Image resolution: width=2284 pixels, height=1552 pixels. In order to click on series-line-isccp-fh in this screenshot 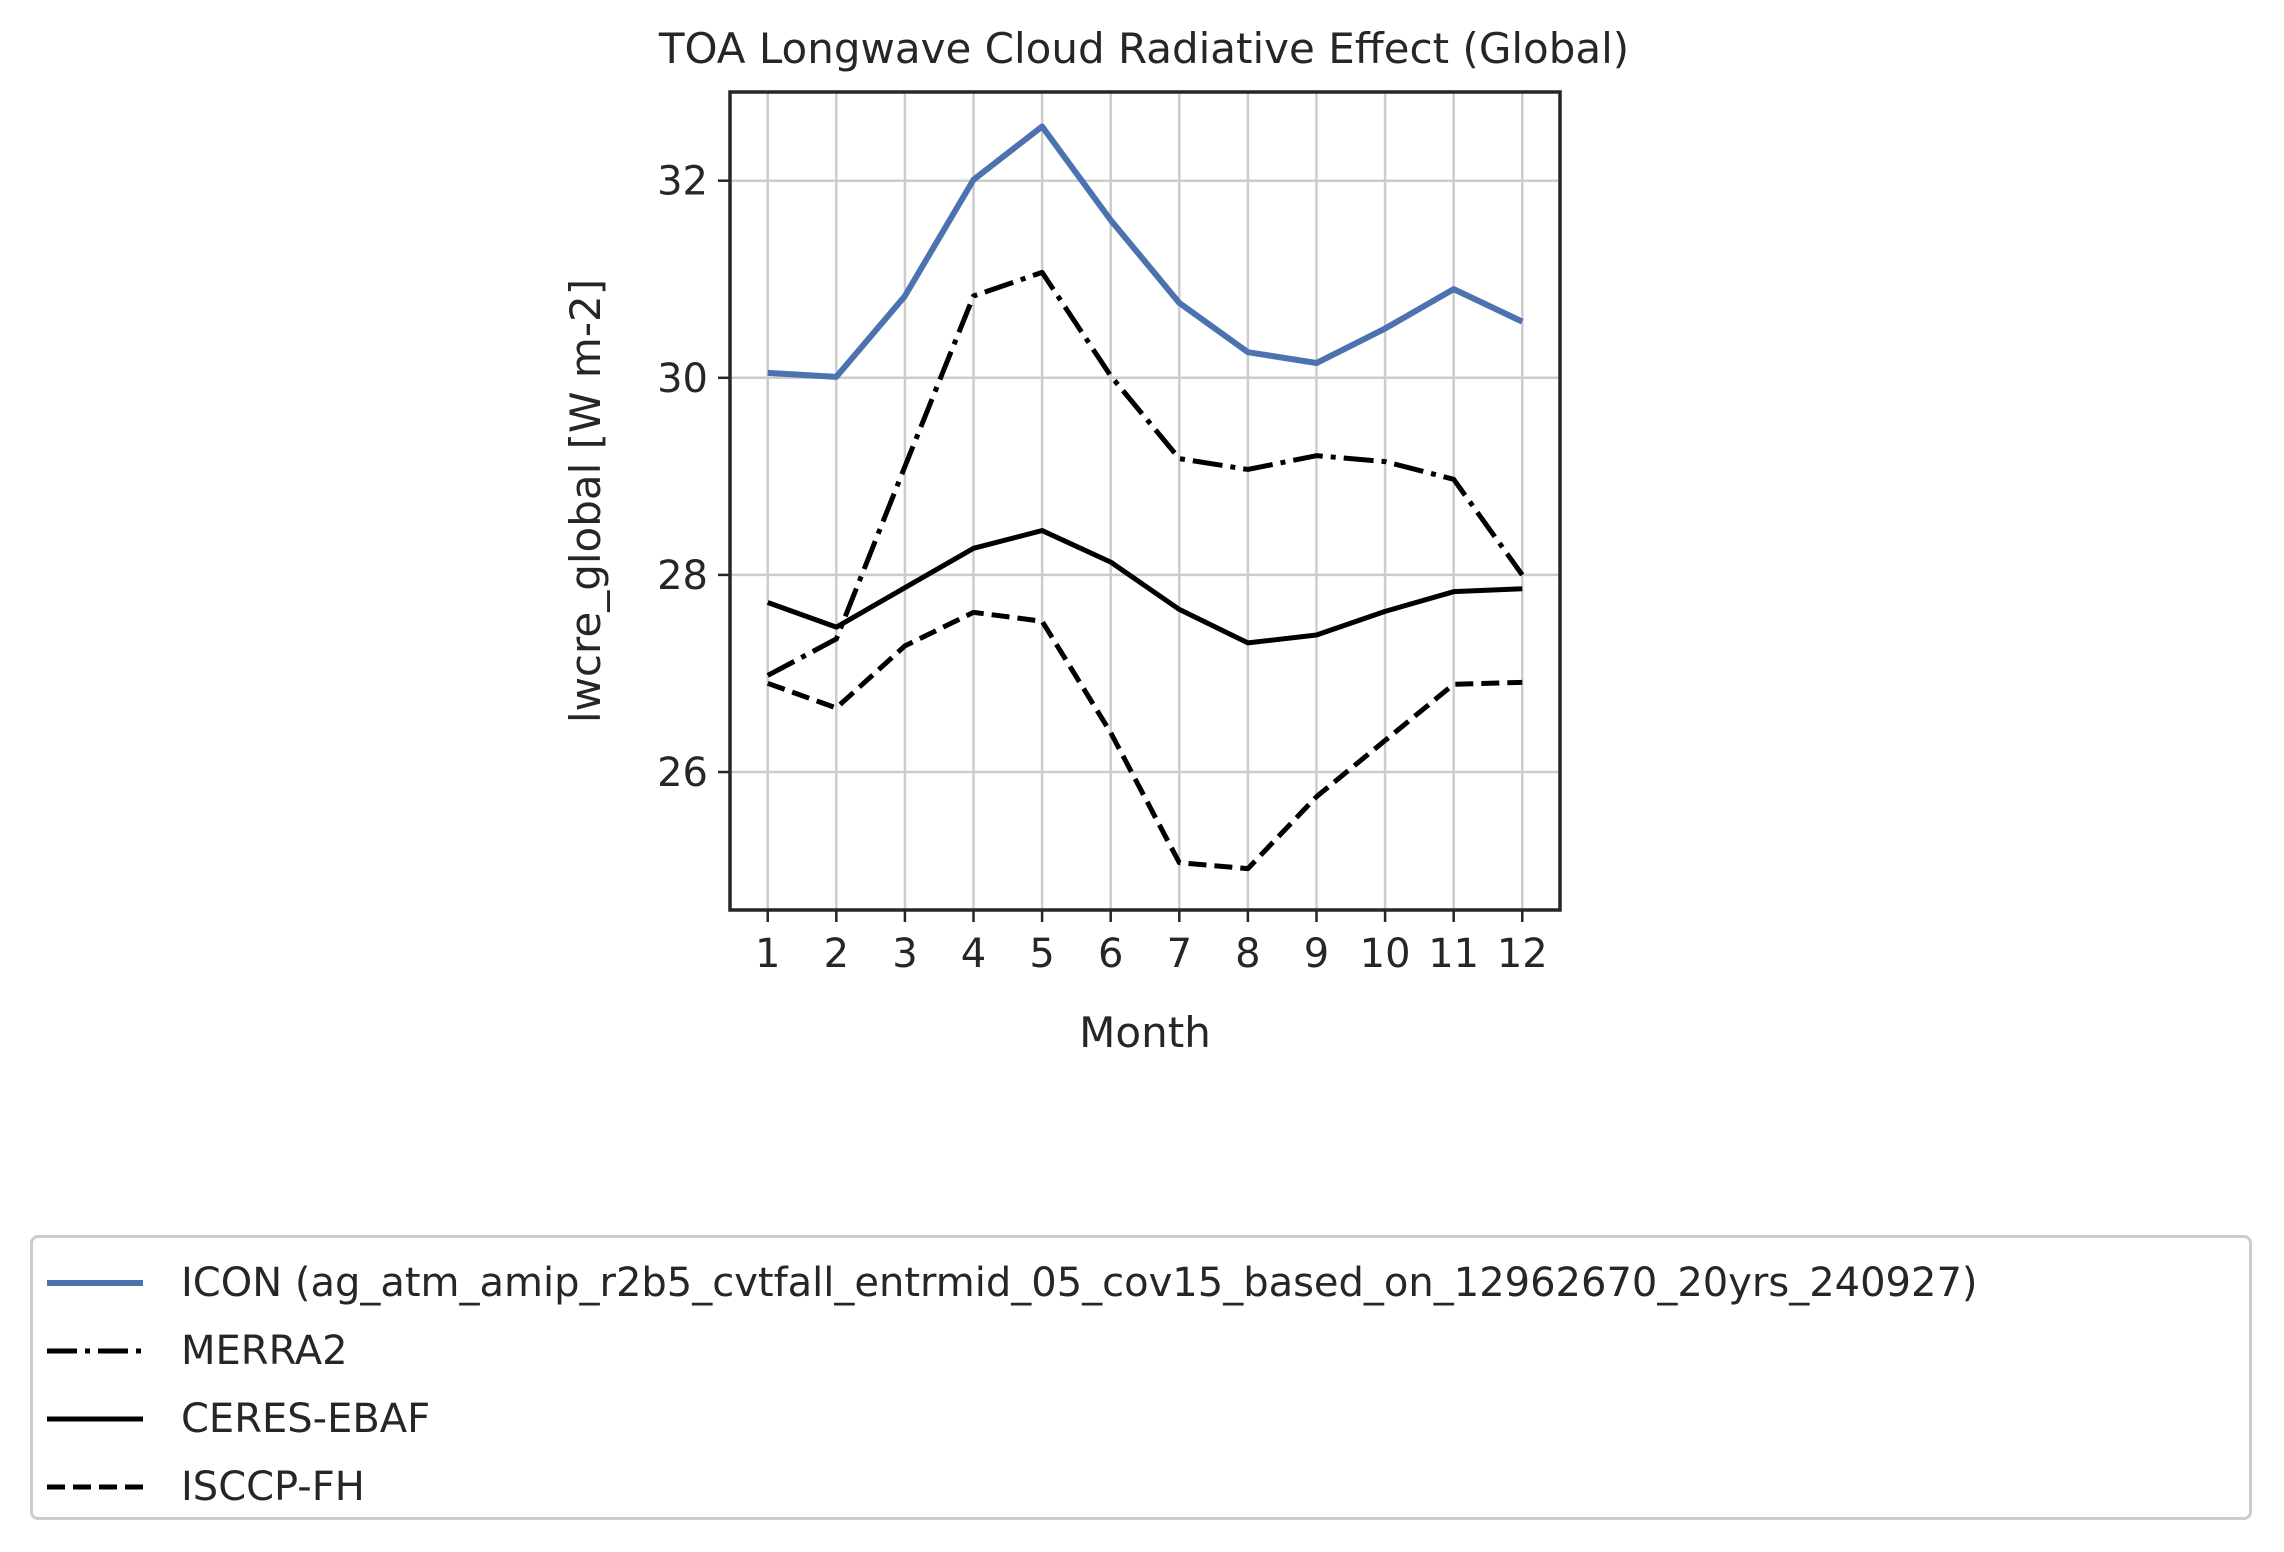, I will do `click(1144, 740)`.